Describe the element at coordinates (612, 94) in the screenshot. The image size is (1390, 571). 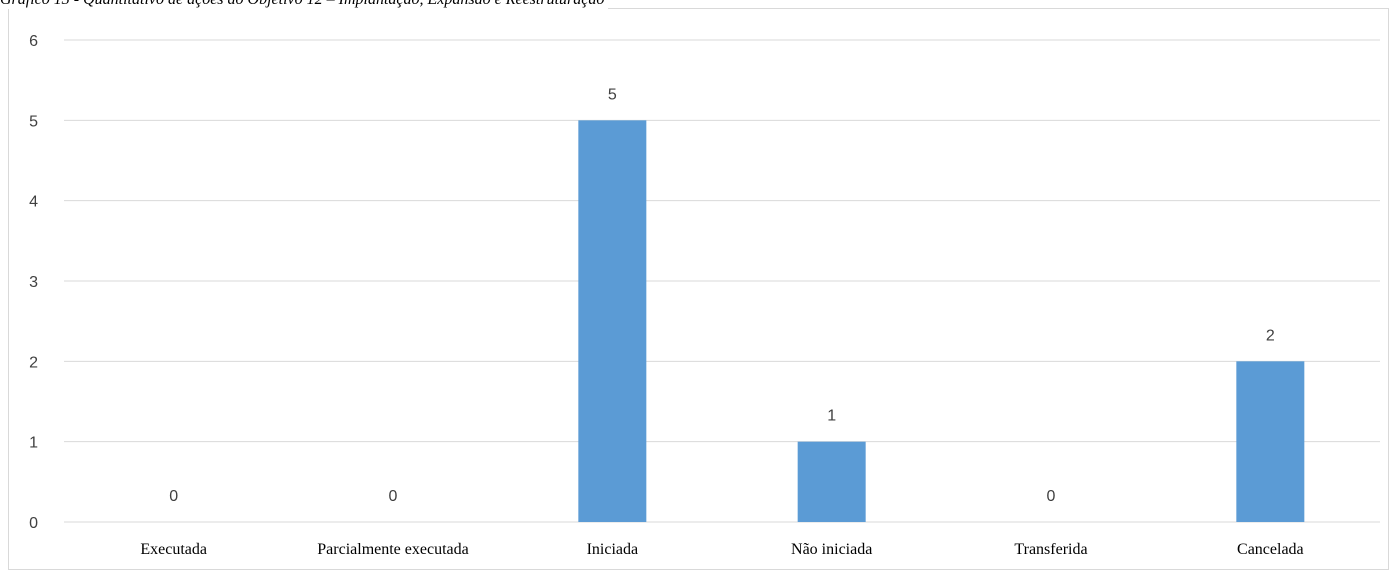
I see `data-label: 5` at that location.